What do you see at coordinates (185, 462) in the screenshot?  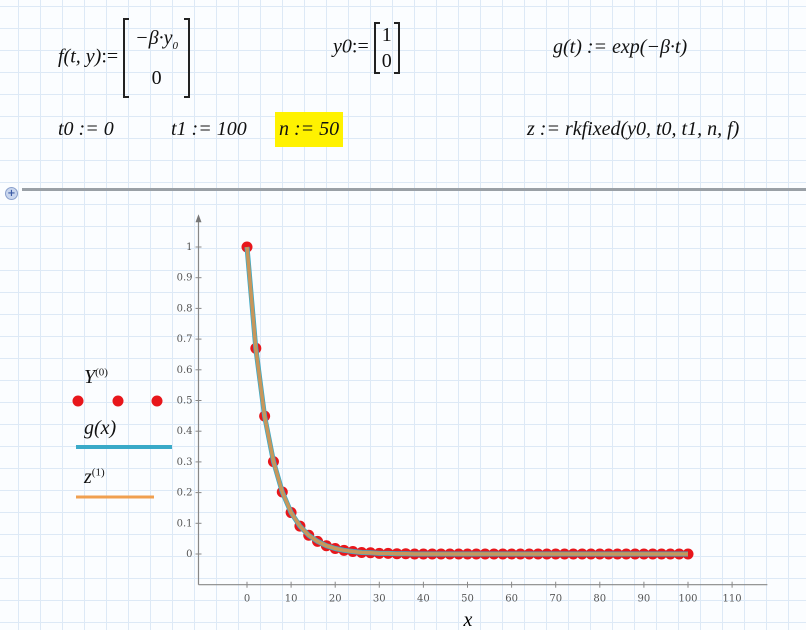 I see `y-tick-label: 0.3` at bounding box center [185, 462].